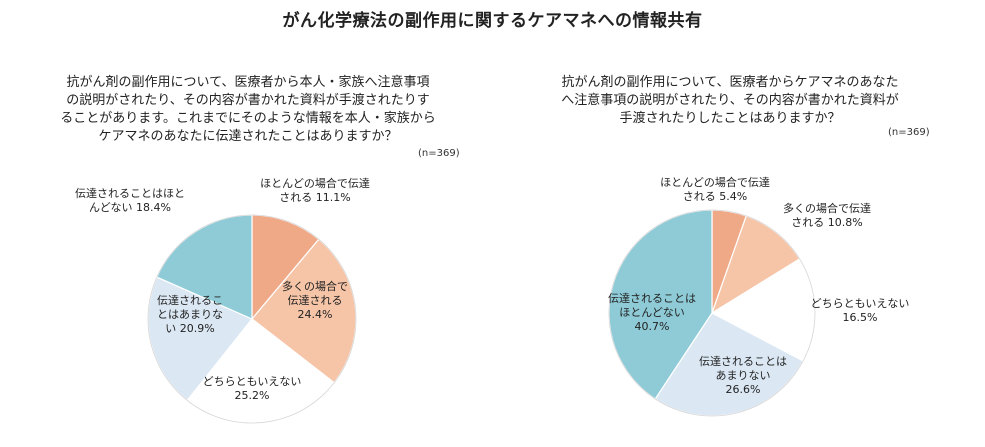  I want to click on pie1-slice-label-2: 多くの場合で伝達される 24.4%, so click(315, 300).